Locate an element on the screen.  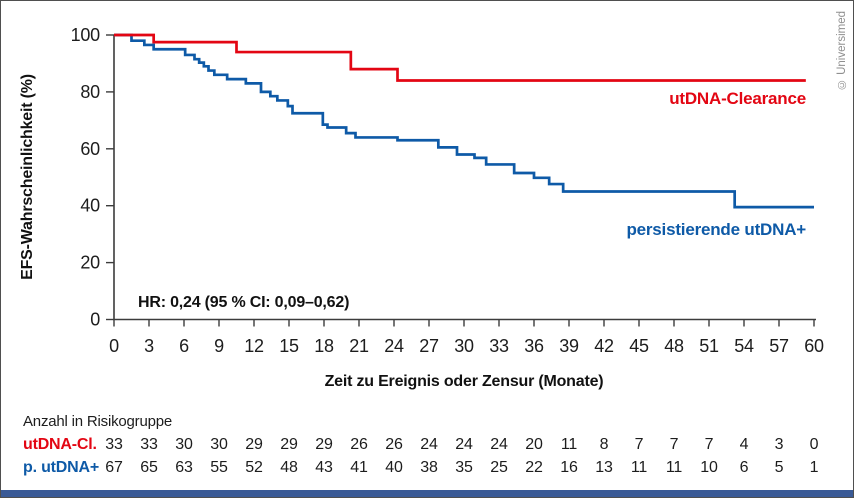
x-tick-label: 12 is located at coordinates (254, 346).